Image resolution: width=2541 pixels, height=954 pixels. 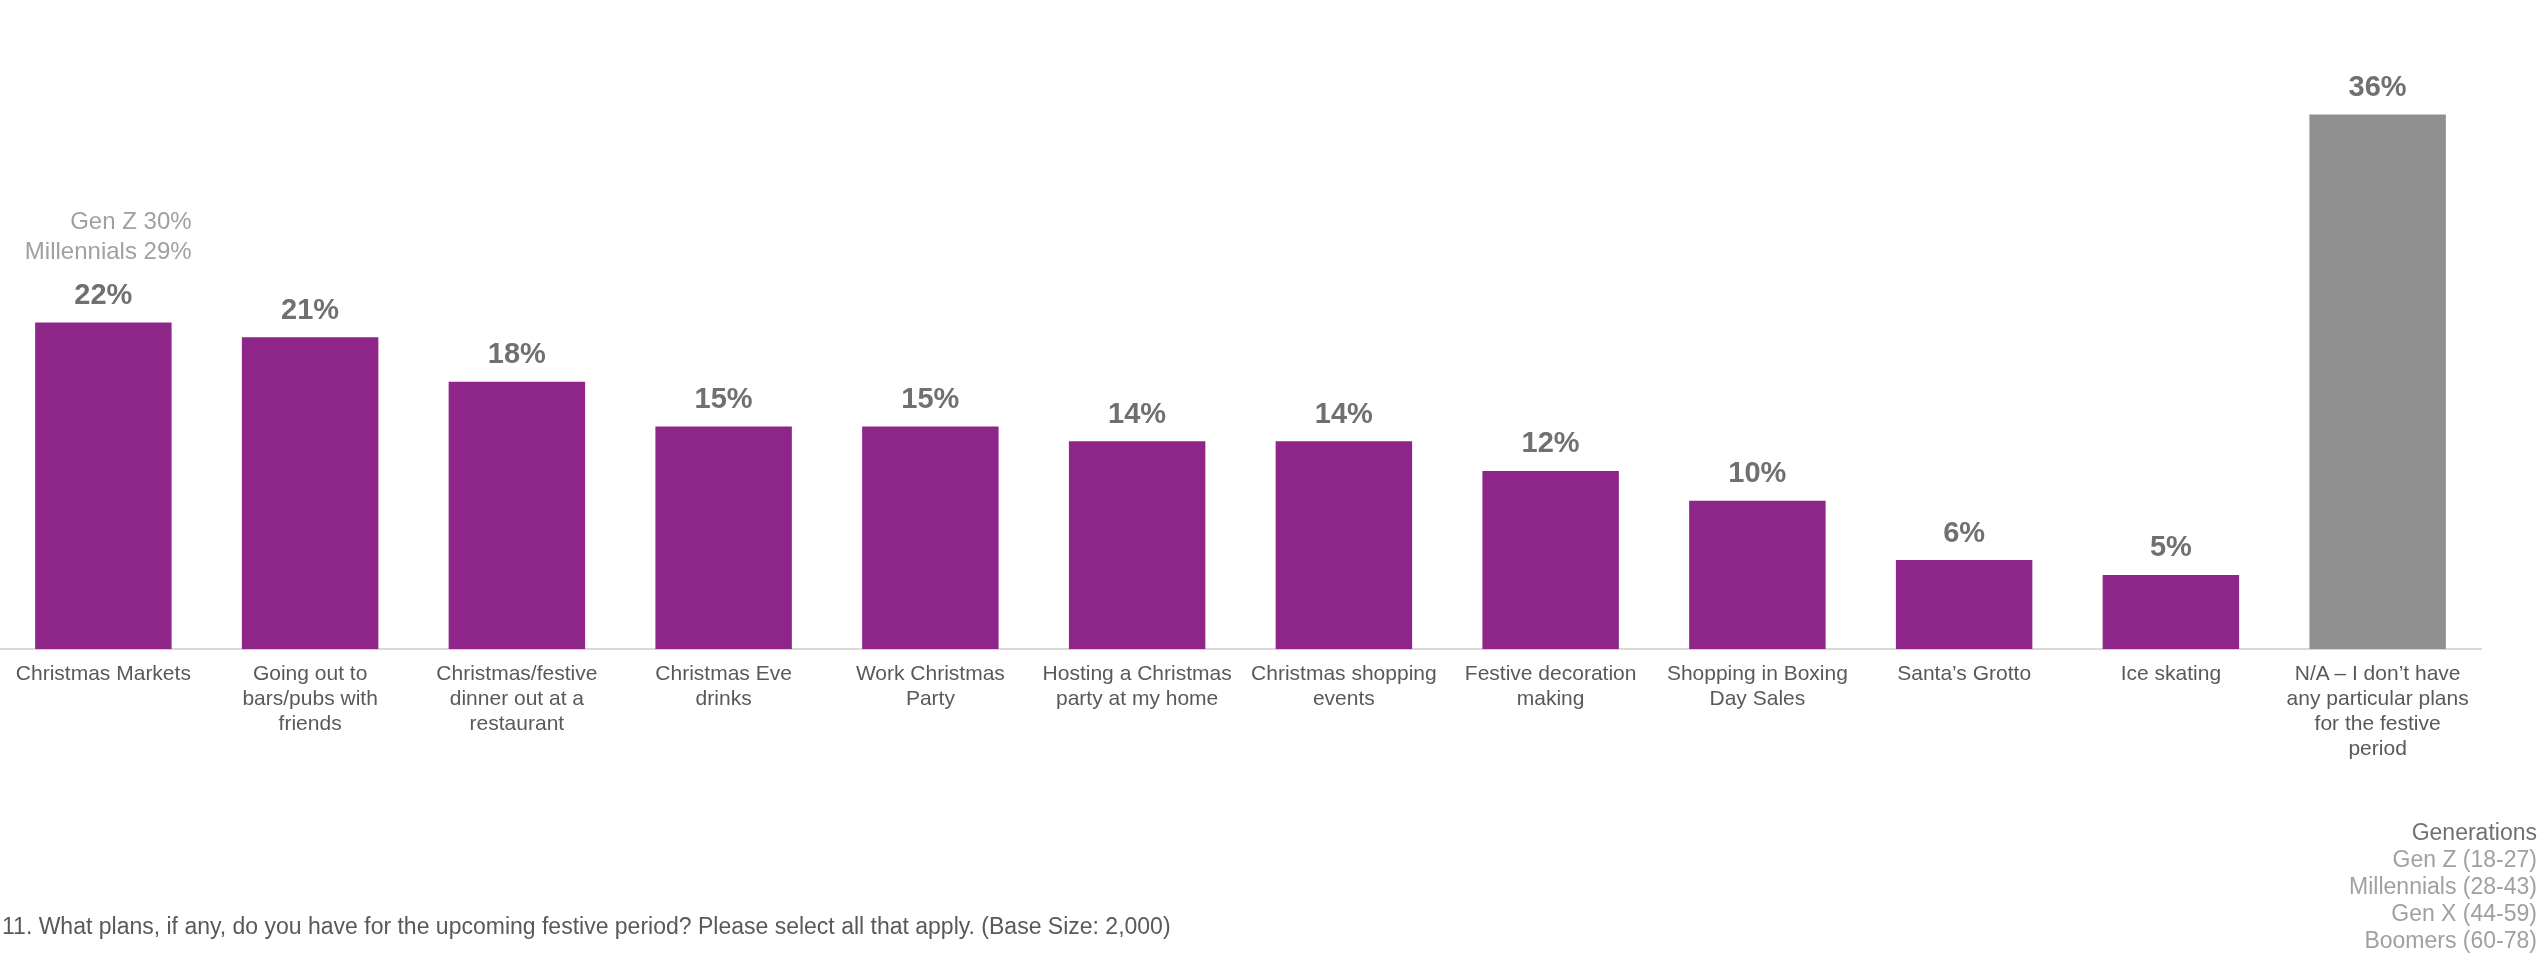 What do you see at coordinates (1964, 672) in the screenshot?
I see `x-tick-label: Santa’s Grotto` at bounding box center [1964, 672].